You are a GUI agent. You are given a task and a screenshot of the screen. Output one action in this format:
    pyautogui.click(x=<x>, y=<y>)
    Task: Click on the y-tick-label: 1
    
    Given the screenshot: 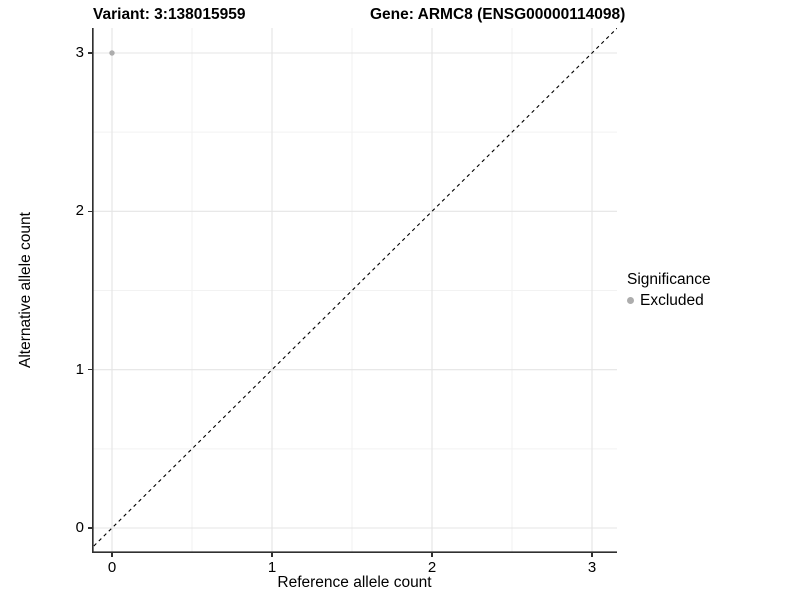 What is the action you would take?
    pyautogui.click(x=79, y=369)
    